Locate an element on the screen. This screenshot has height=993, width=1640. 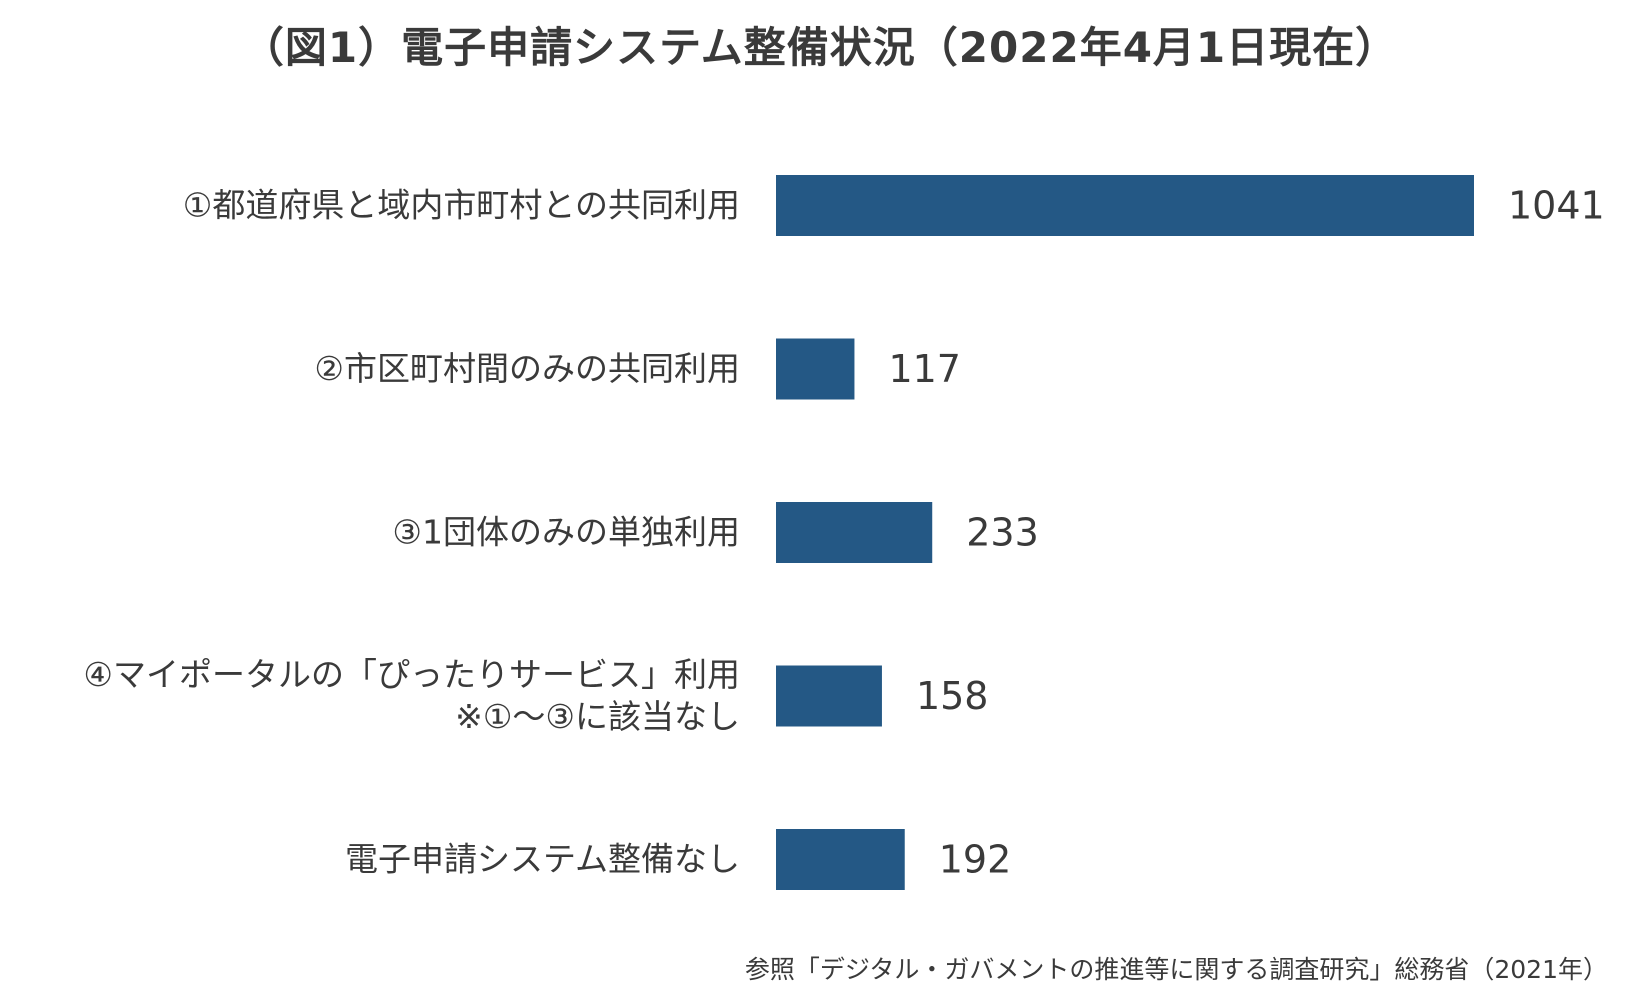
category-label-2: ②市区町村間のみの共同利用 is located at coordinates (527, 368).